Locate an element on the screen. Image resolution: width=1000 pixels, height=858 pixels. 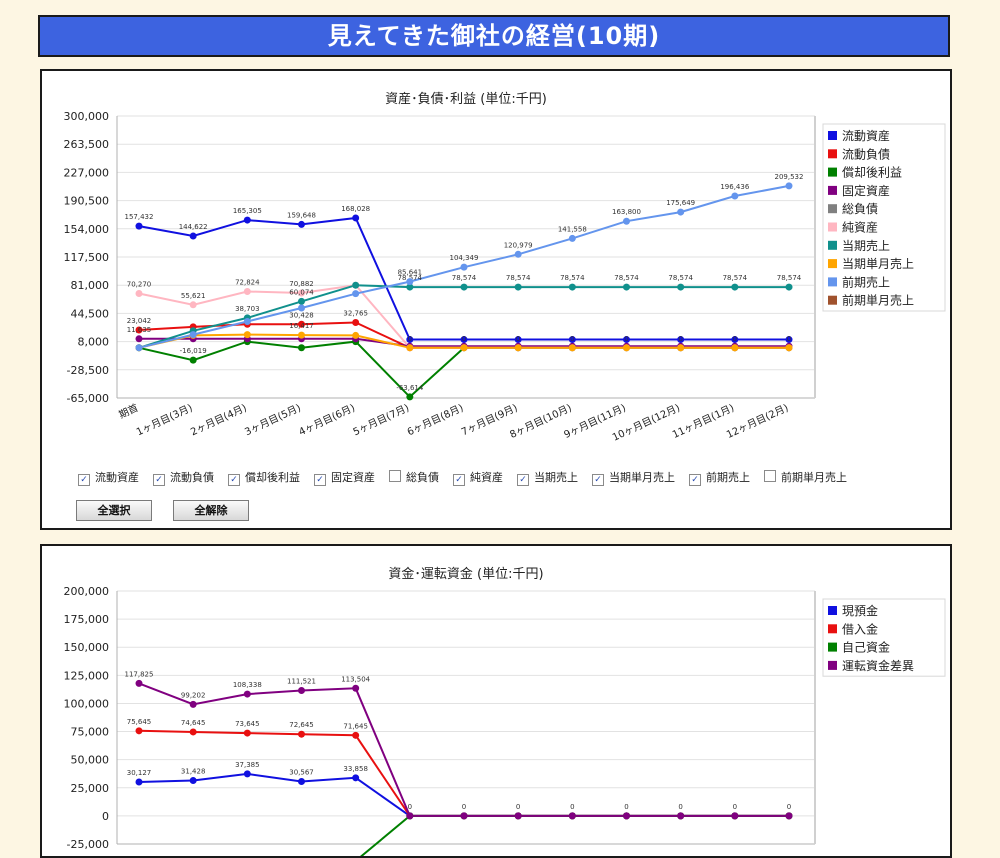
series-toggle-checkbox: ✓ 前期売上 is located at coordinates (719, 477).